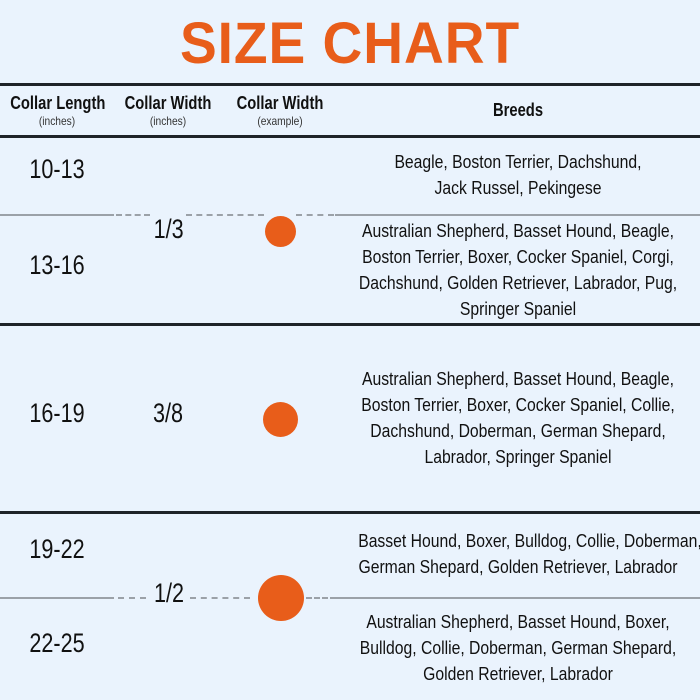 The image size is (700, 700). I want to click on collar-length: 13-16, so click(57, 265).